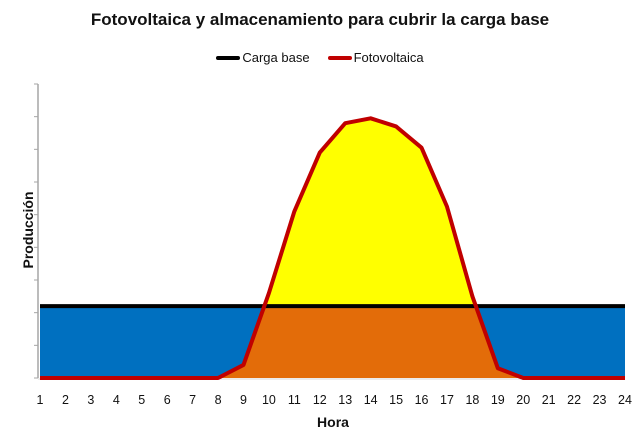  Describe the element at coordinates (625, 400) in the screenshot. I see `x-tick-label: 24` at that location.